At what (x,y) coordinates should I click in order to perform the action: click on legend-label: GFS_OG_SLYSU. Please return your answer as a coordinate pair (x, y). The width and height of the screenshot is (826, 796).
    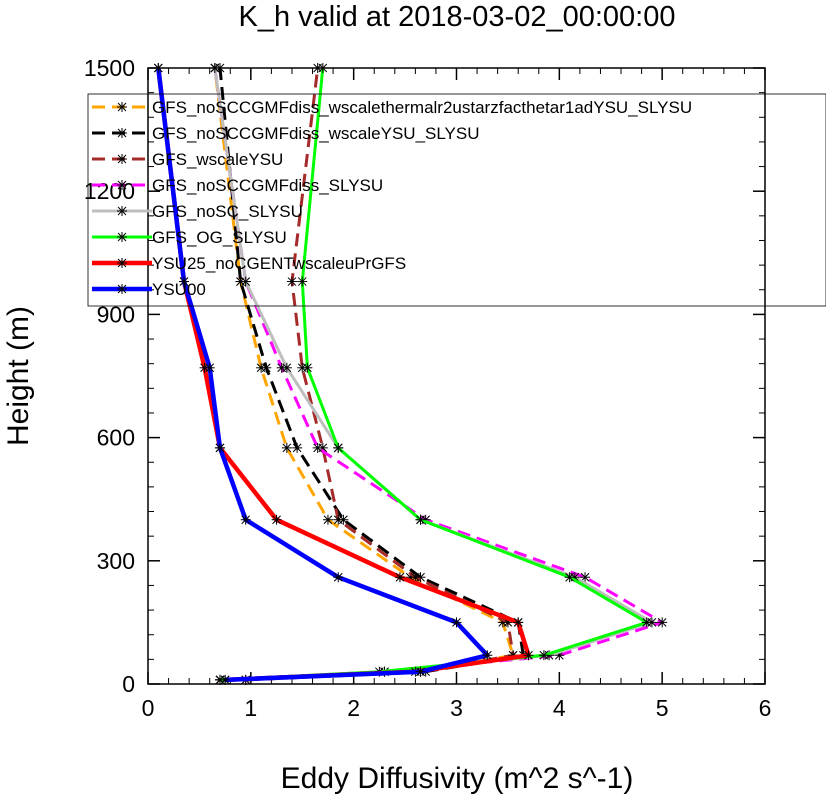
    Looking at the image, I should click on (219, 237).